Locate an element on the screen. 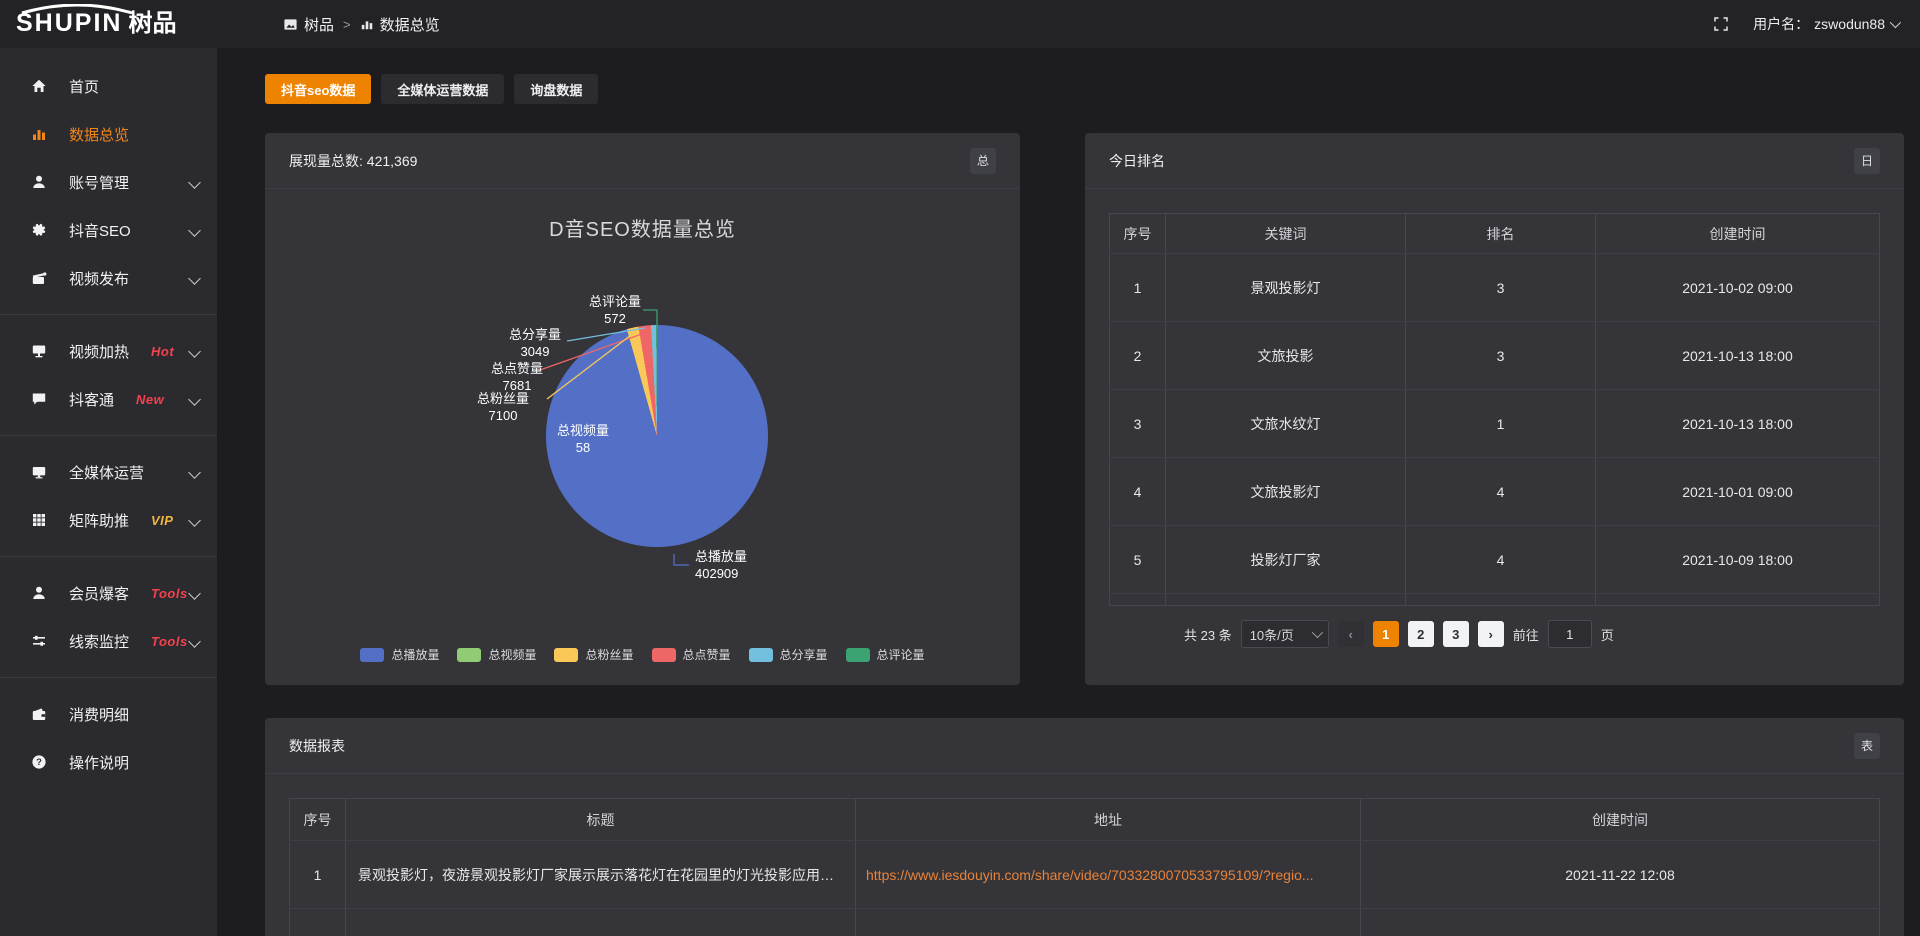 Image resolution: width=1920 pixels, height=936 pixels. monitor-icon is located at coordinates (38, 472).